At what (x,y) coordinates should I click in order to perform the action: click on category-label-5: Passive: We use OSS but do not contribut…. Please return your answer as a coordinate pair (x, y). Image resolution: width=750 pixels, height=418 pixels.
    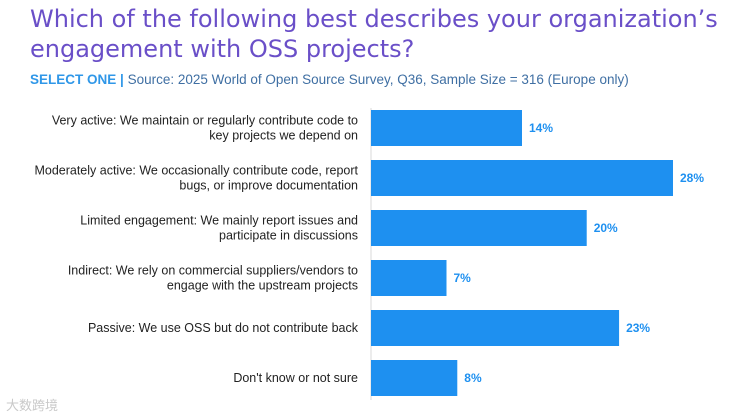
    Looking at the image, I should click on (223, 328).